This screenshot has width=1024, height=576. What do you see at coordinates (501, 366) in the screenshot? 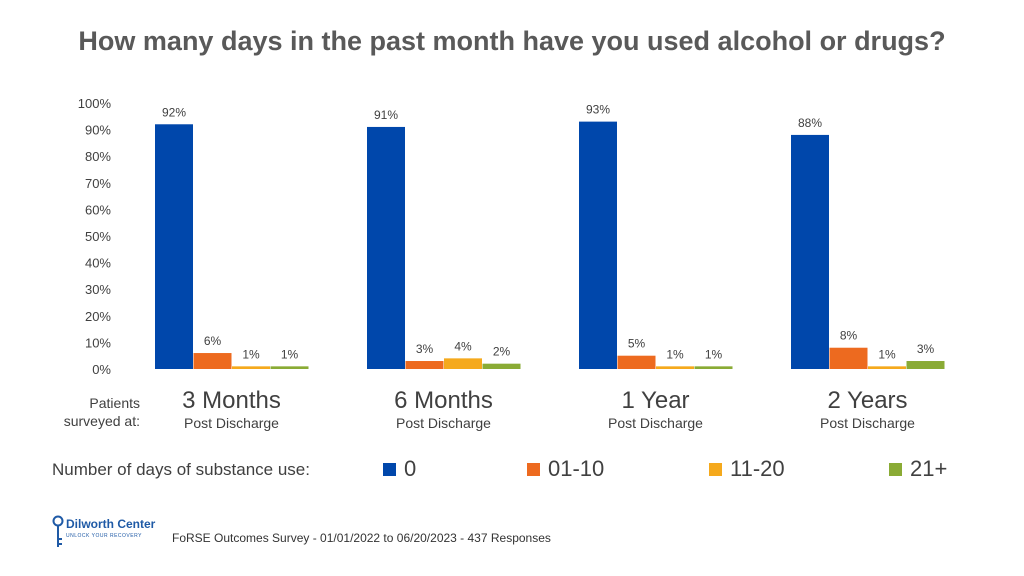
I see `bar-6-months-21+` at bounding box center [501, 366].